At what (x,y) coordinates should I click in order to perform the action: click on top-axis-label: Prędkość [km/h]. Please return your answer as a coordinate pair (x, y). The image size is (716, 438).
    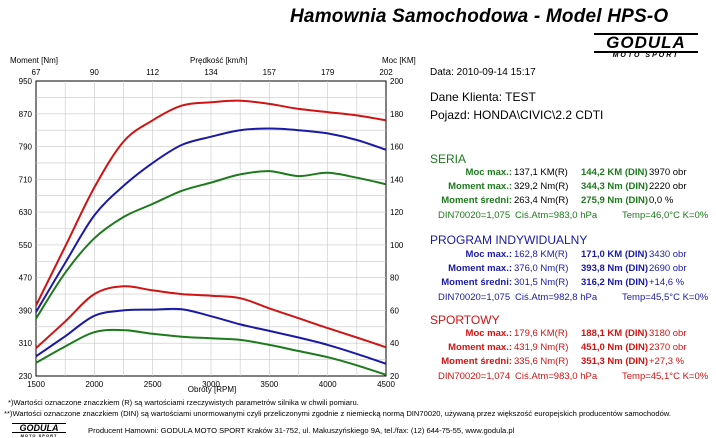
    Looking at the image, I should click on (218, 60).